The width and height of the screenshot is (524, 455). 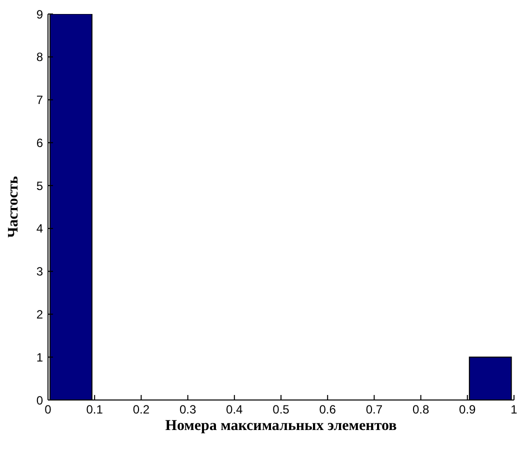 I want to click on y-tick-label: 5, so click(x=40, y=185).